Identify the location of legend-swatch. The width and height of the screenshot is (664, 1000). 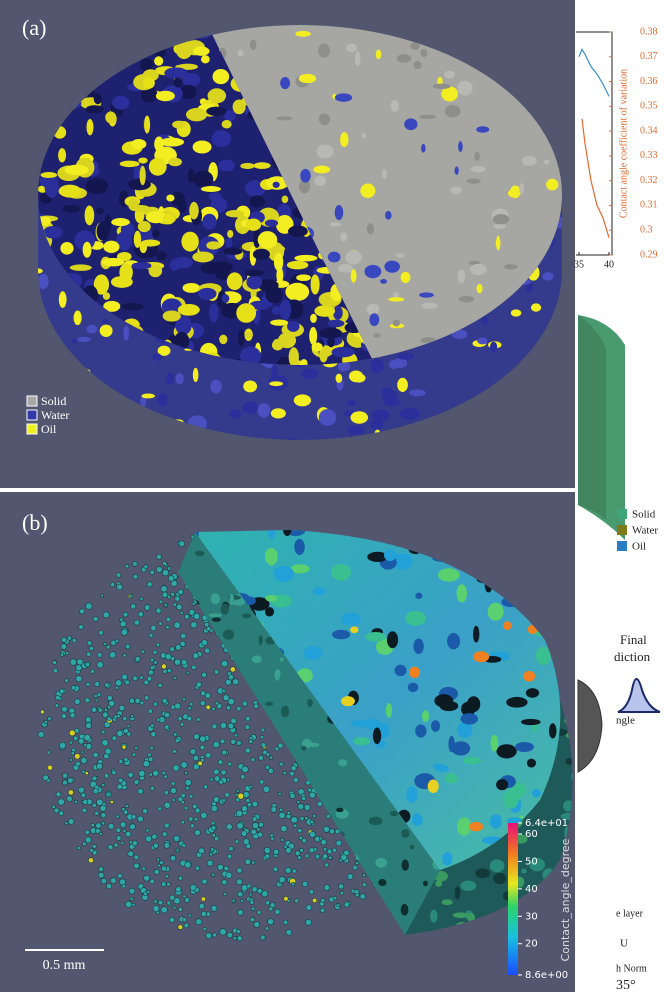
(622, 530).